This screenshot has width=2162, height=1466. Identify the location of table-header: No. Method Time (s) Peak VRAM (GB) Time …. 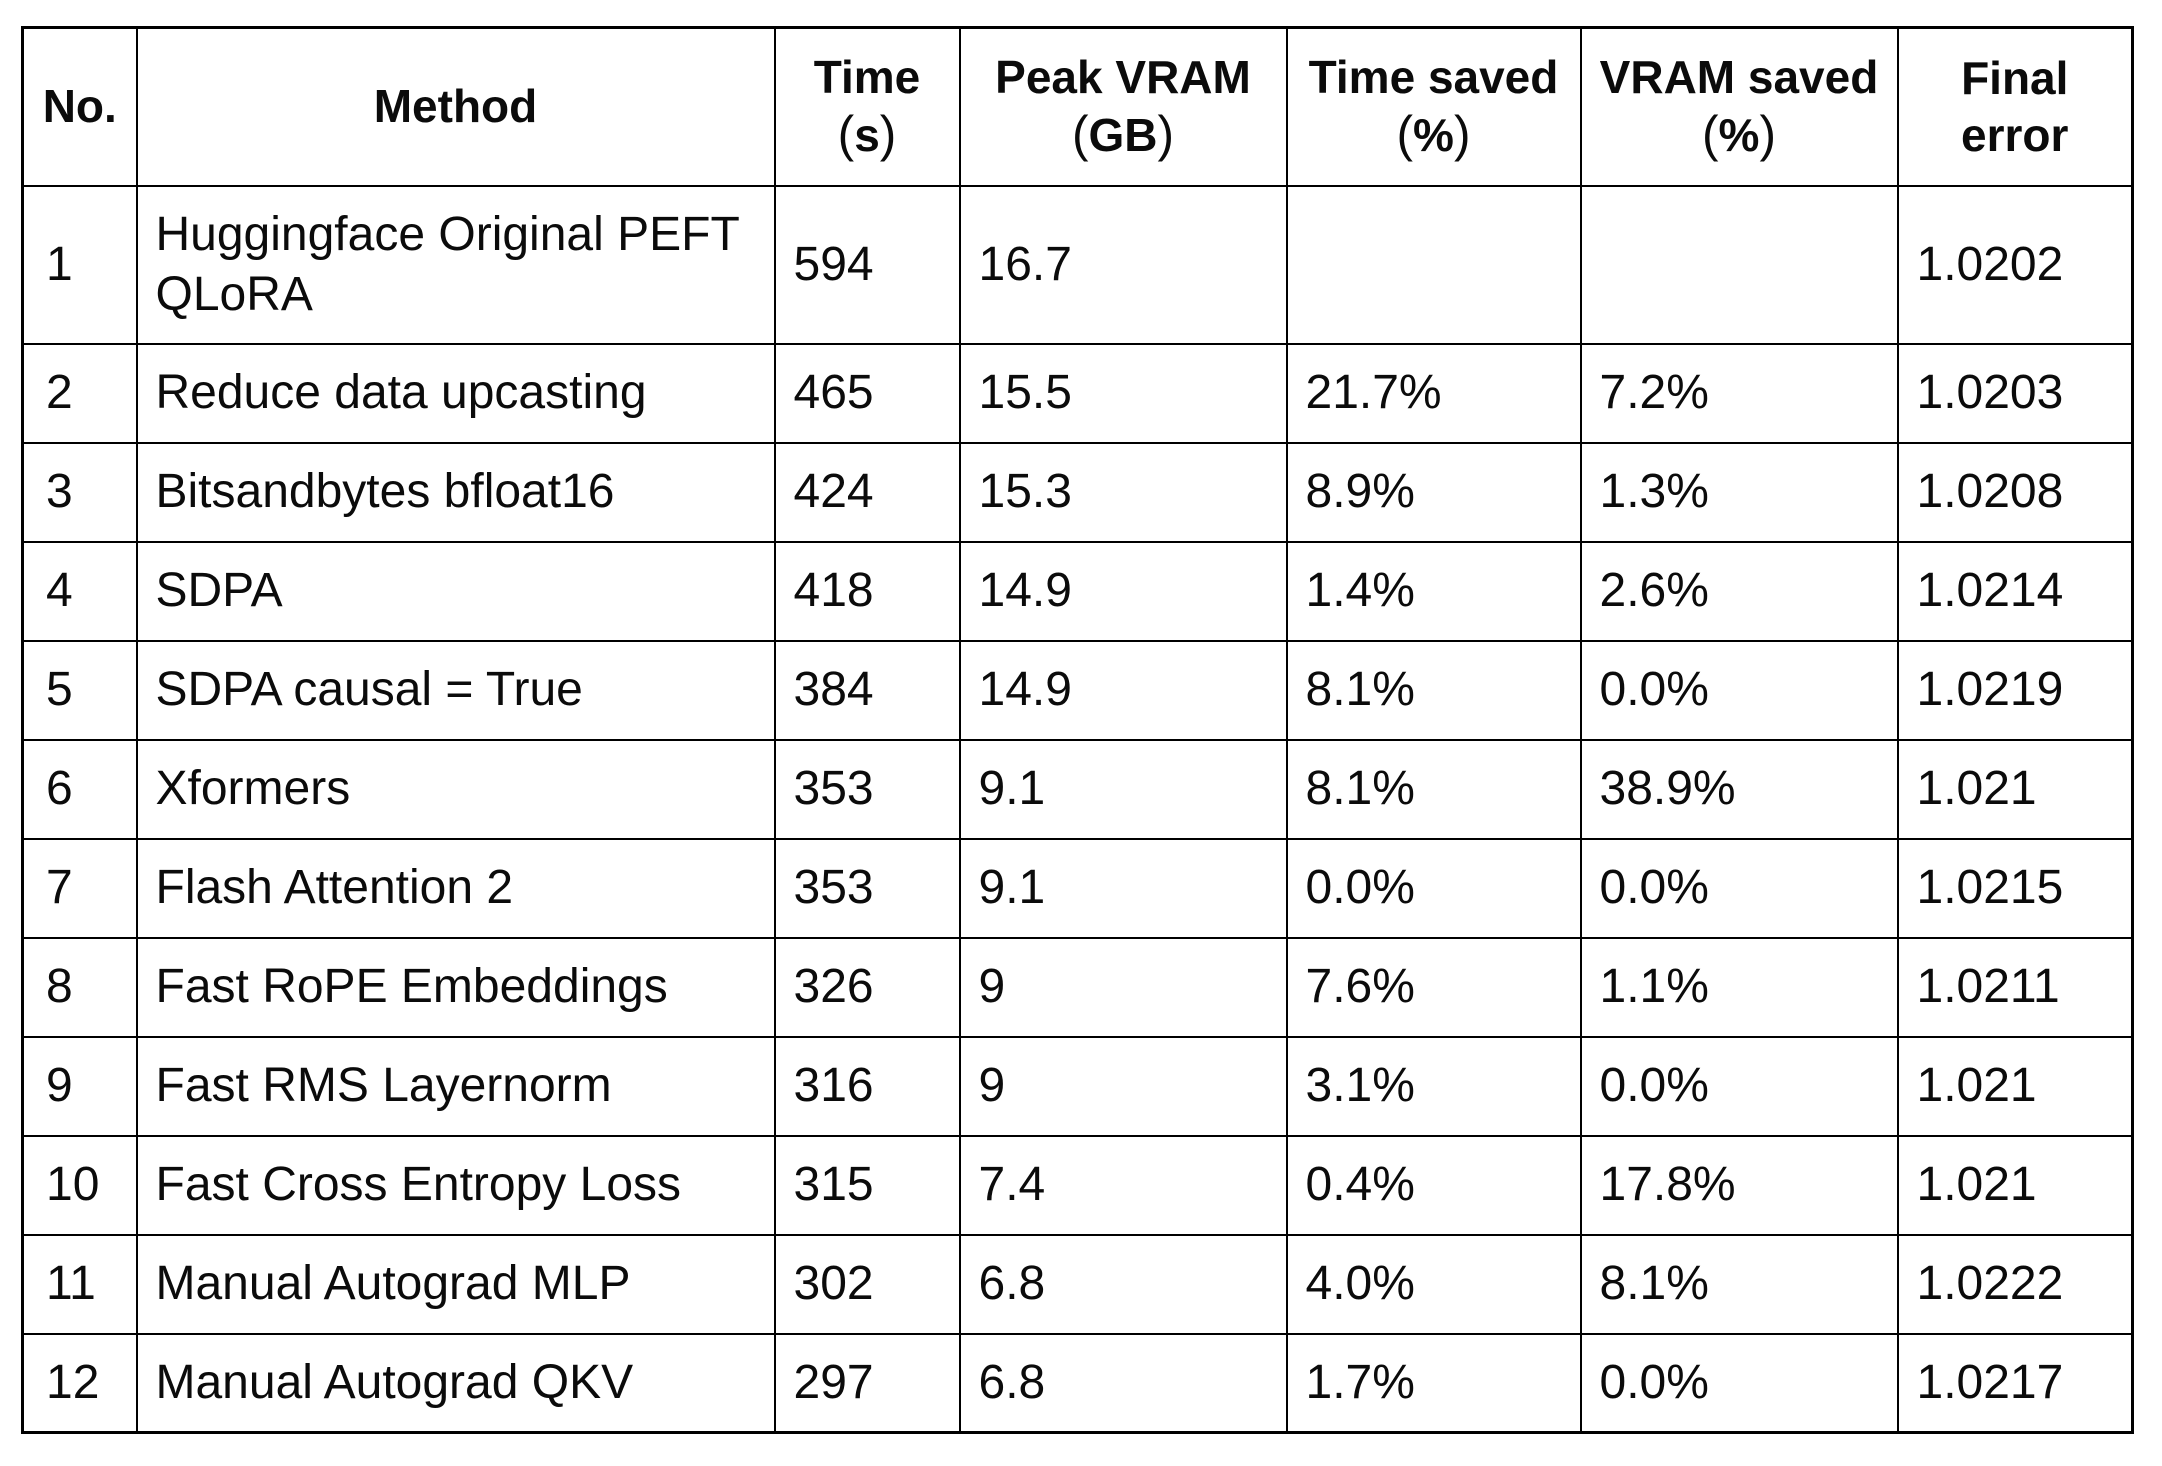
(1077, 106).